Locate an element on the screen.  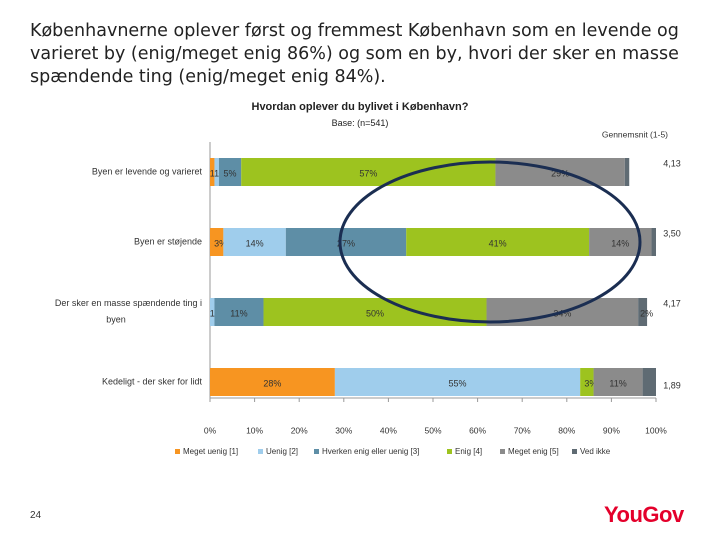
category-label: Kedeligt - der sker for lidt is located at coordinates (152, 381).